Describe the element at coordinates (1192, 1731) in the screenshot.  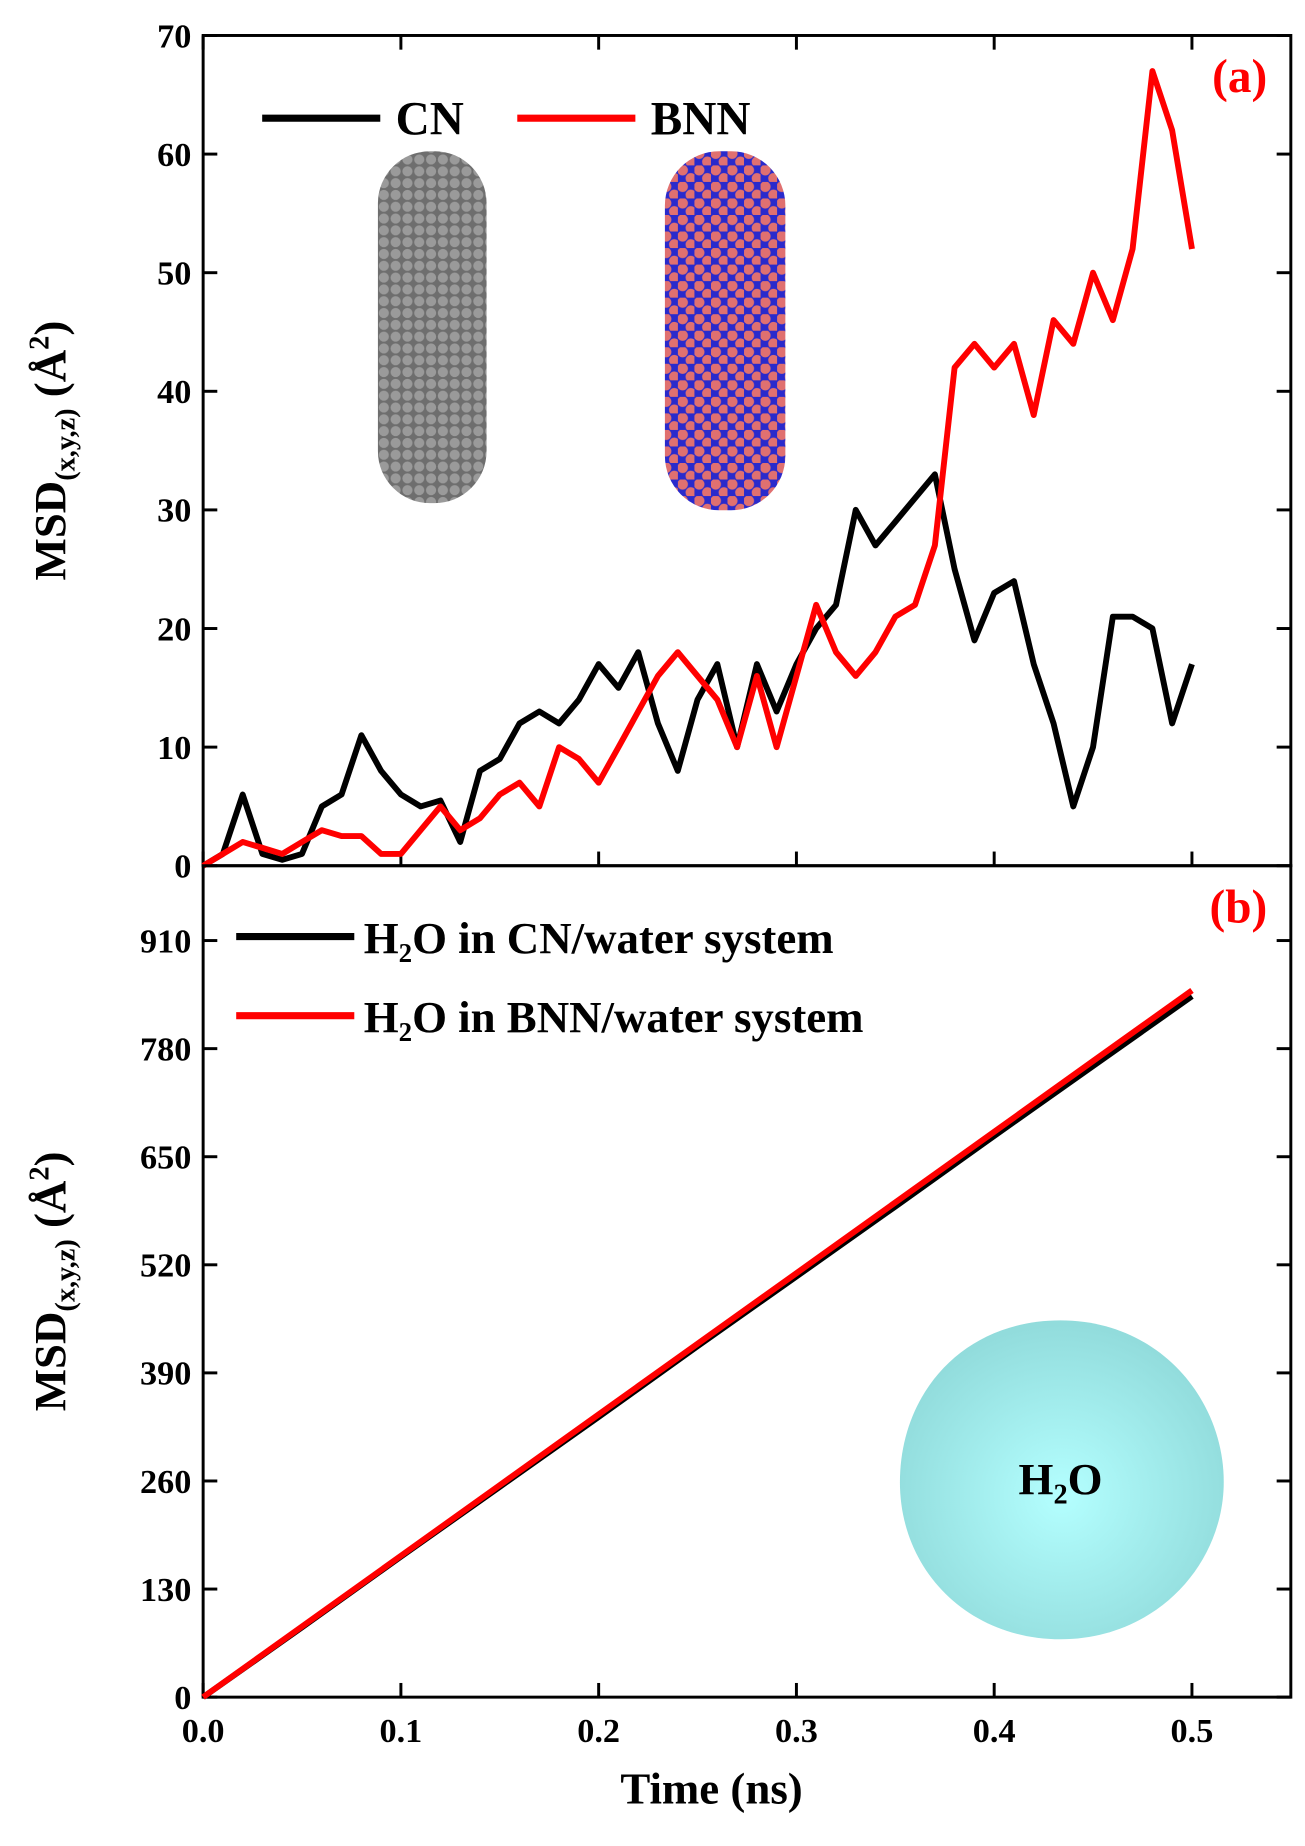
I see `x-tick-label: 0.5` at that location.